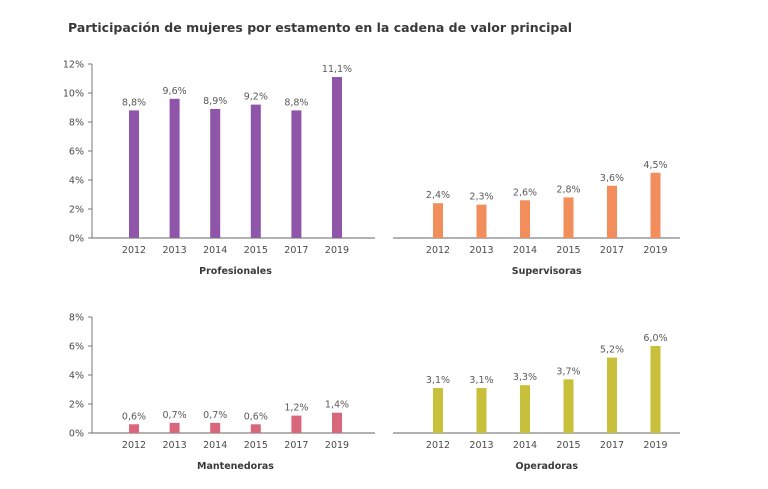  What do you see at coordinates (525, 377) in the screenshot?
I see `data-label: 3,3%` at bounding box center [525, 377].